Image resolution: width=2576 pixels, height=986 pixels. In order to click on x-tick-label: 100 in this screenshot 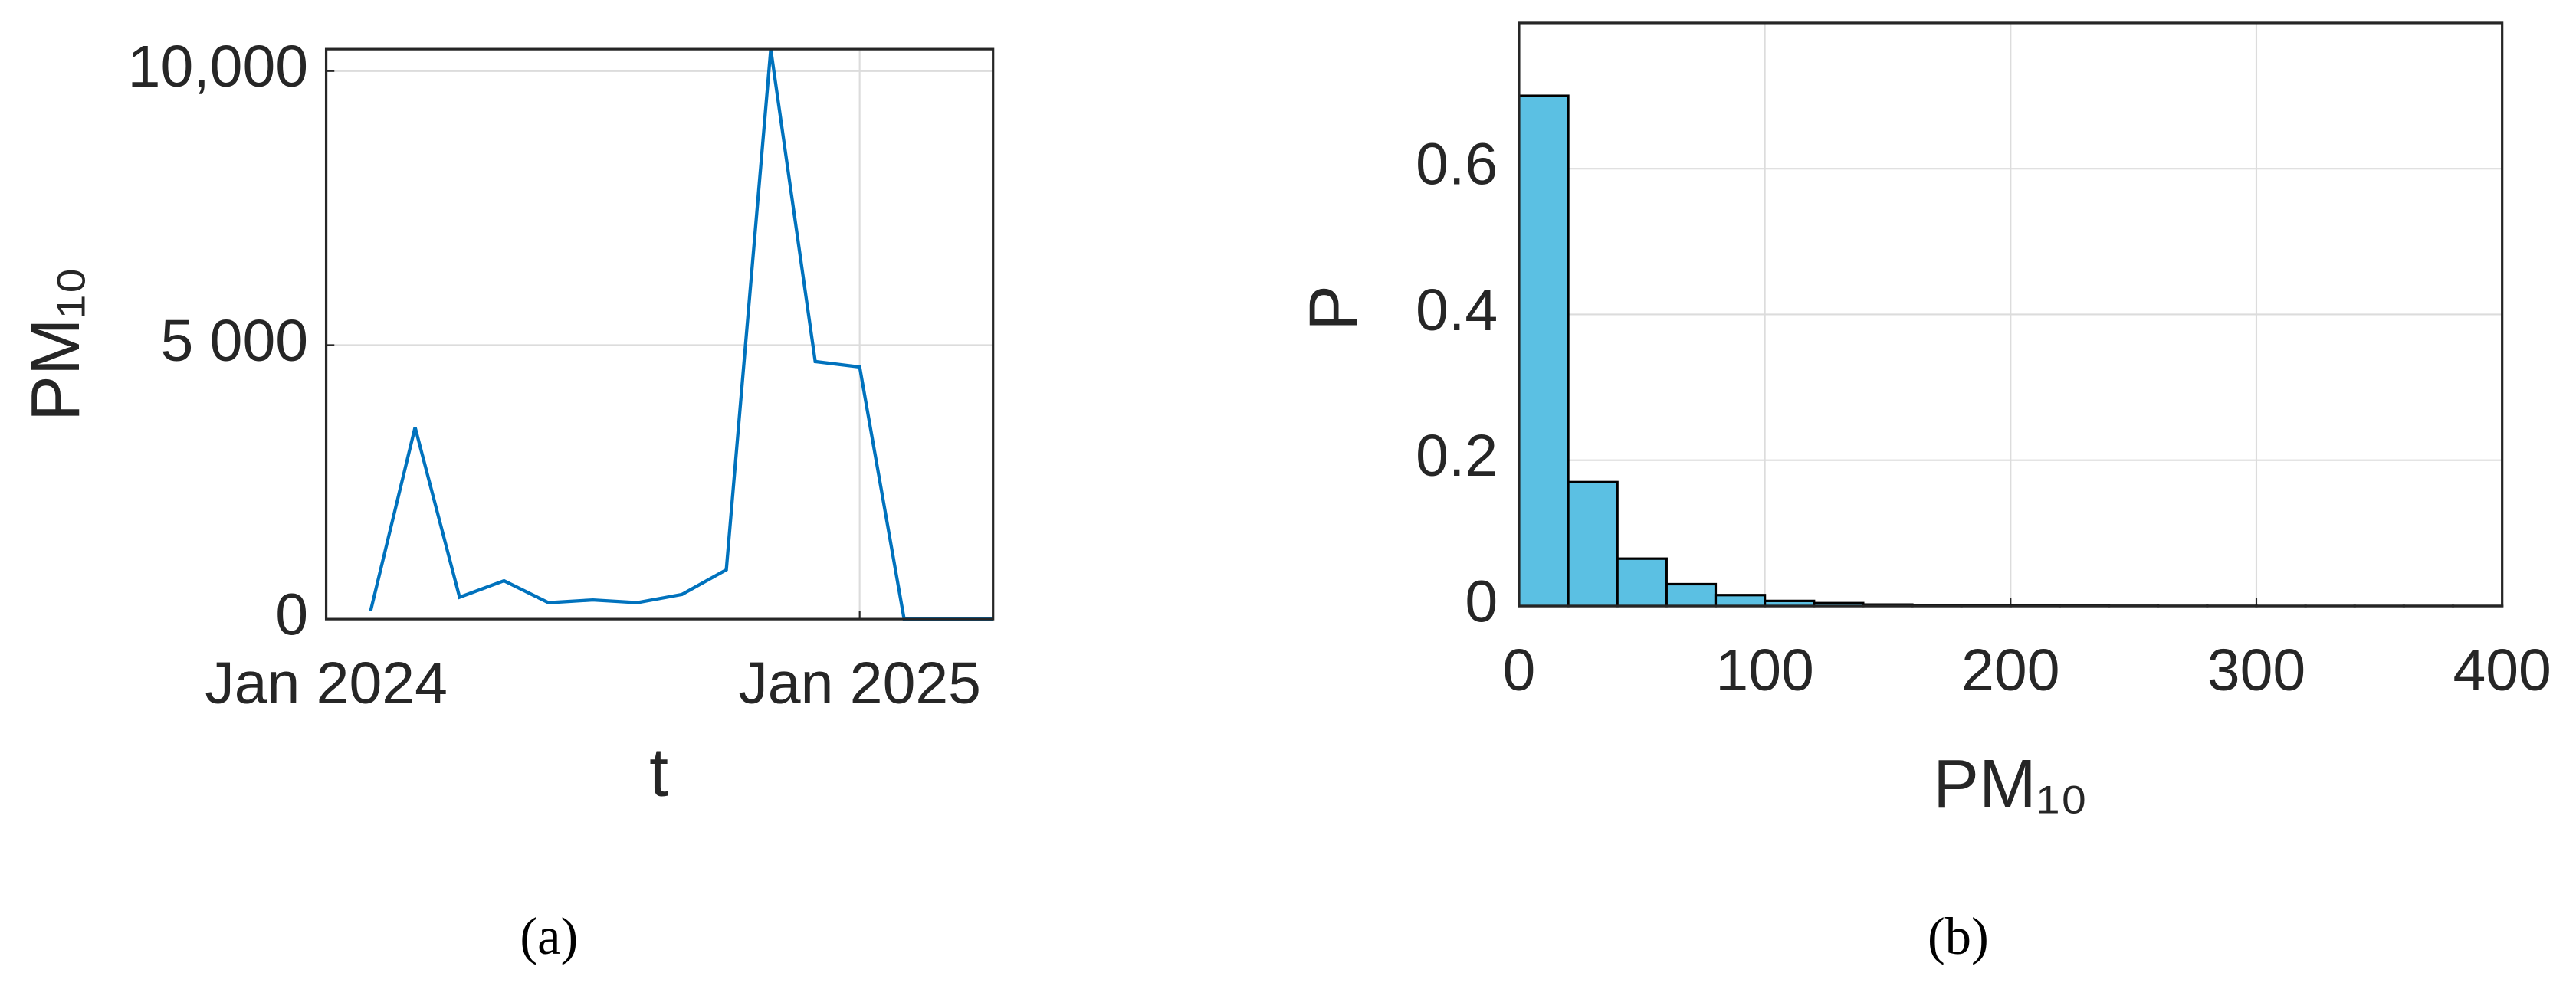, I will do `click(1764, 670)`.